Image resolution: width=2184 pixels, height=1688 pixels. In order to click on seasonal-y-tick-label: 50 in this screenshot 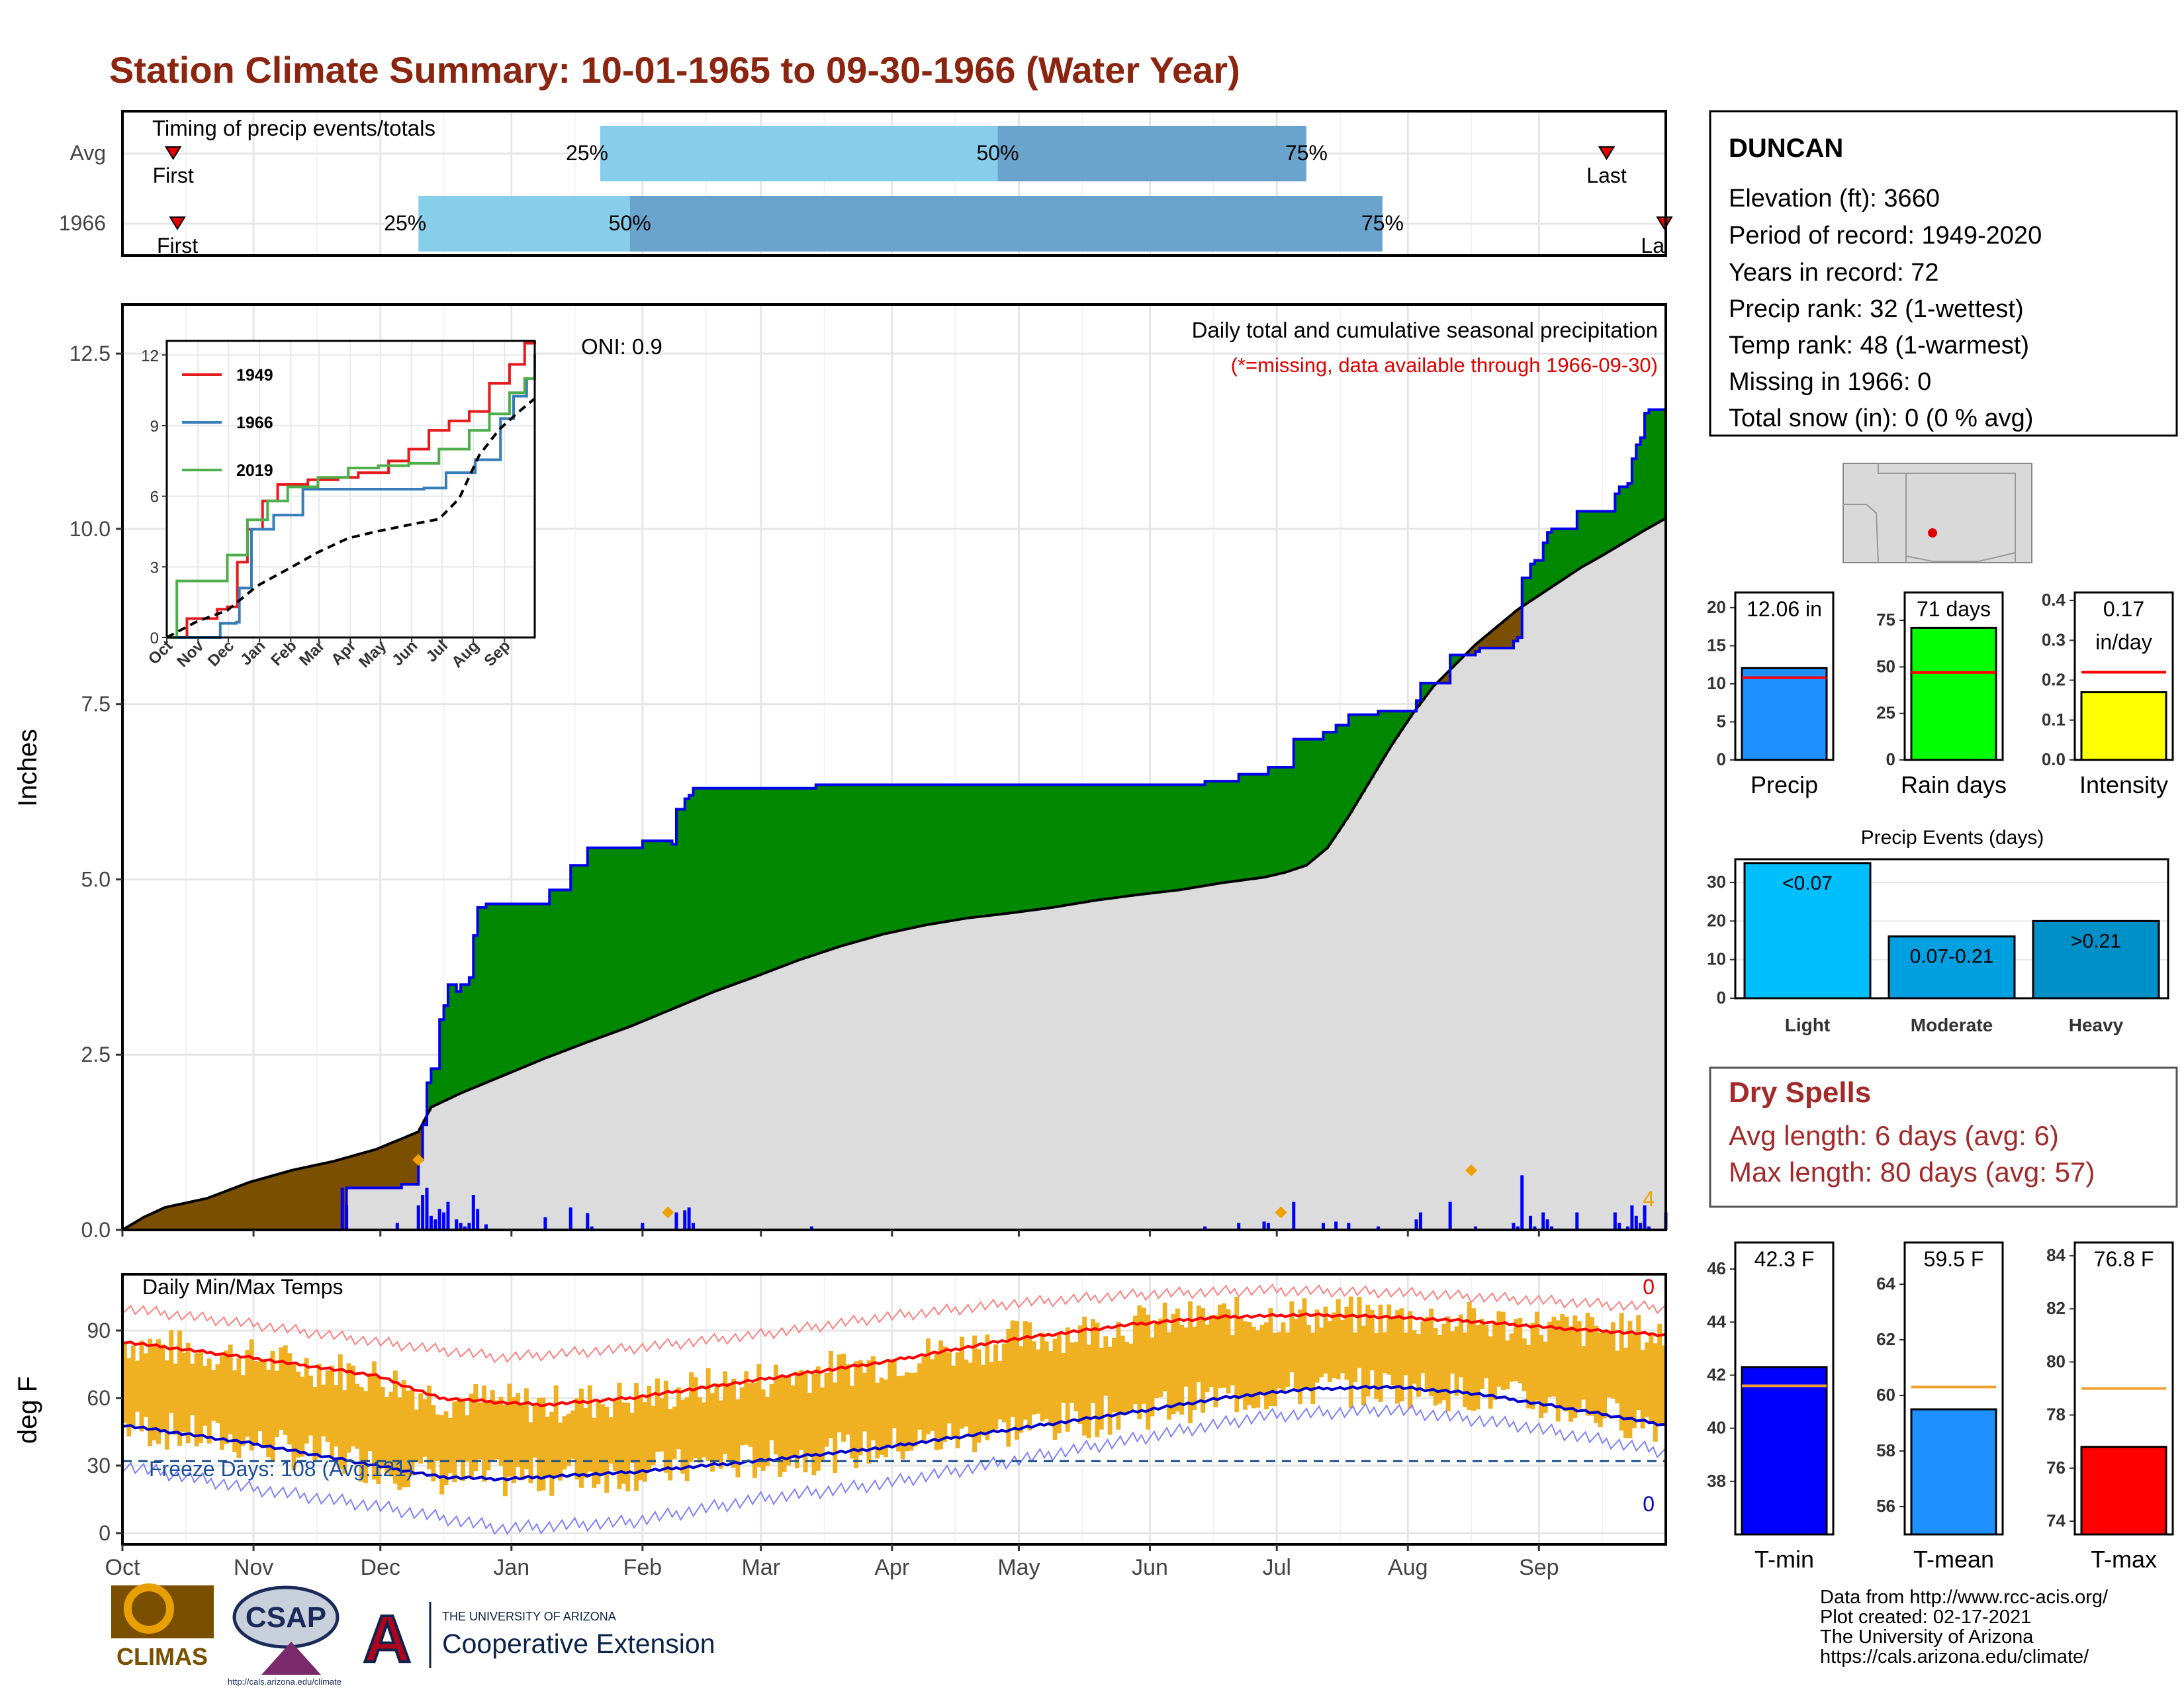, I will do `click(1885, 666)`.